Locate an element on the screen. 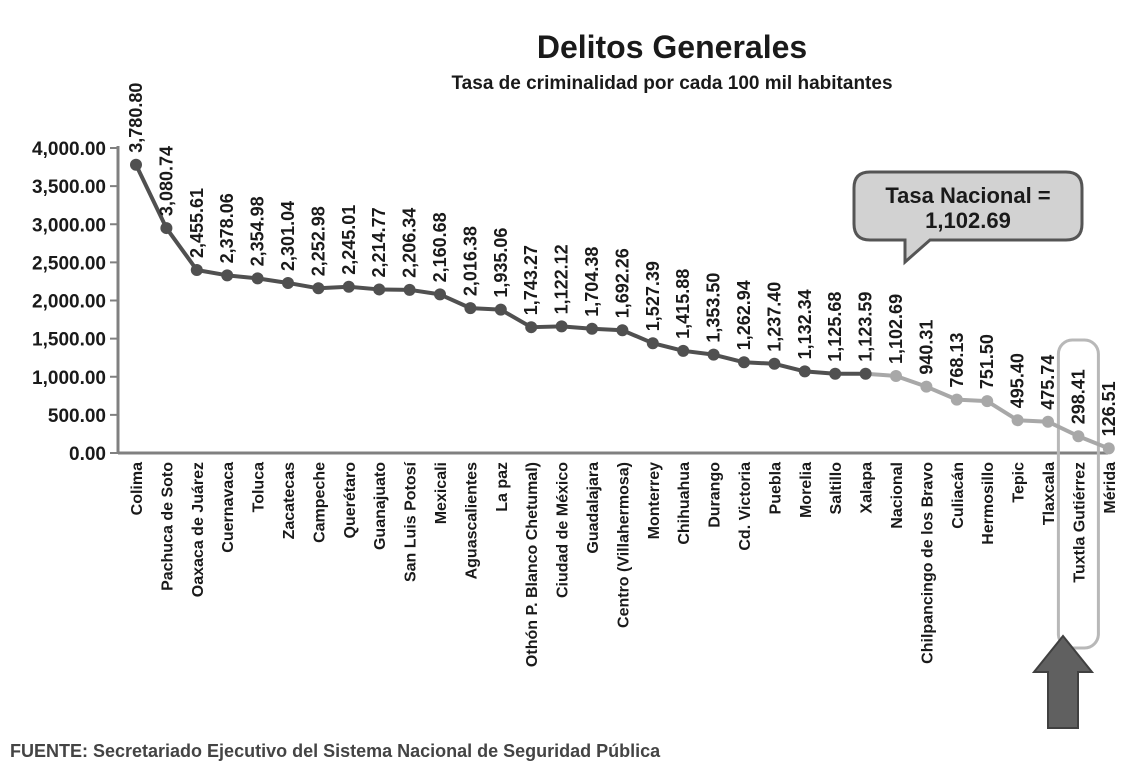  x-tick-label: Puebla is located at coordinates (775, 488).